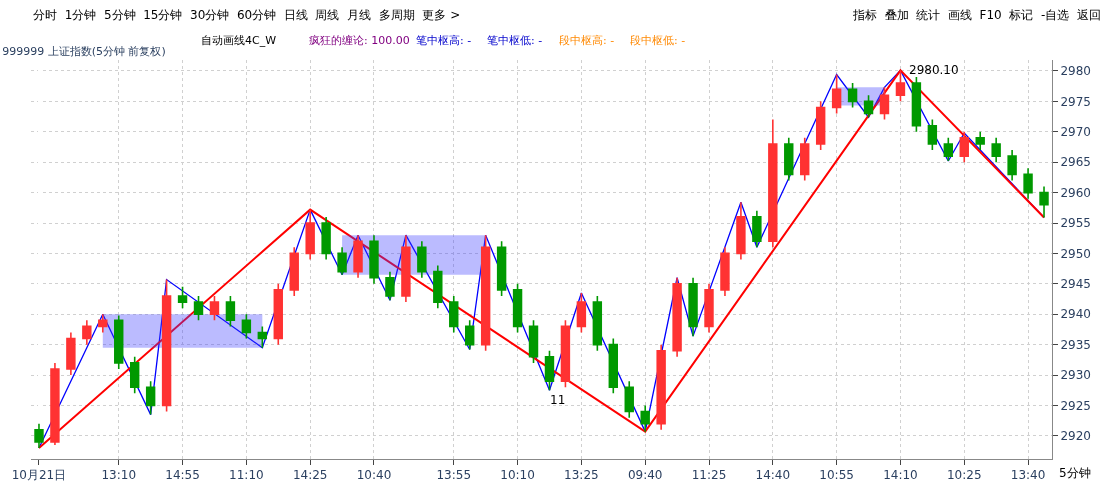 This screenshot has width=1104, height=494. I want to click on text: 指标 叠加 统计 画线 F10 标记 -自选 返回, so click(976, 15).